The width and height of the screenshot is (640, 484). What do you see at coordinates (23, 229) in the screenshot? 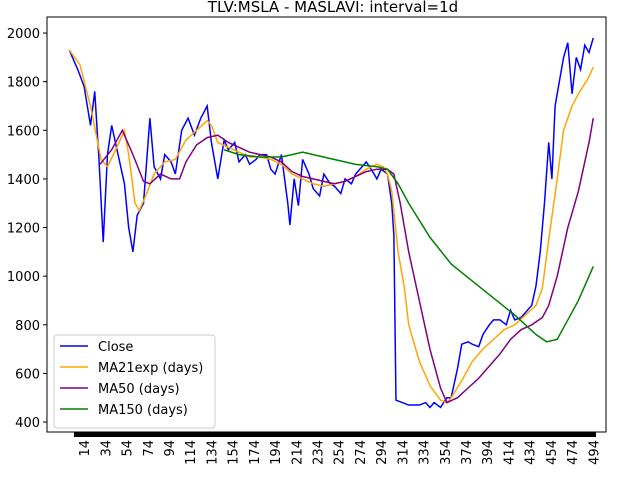
I see `y-tick-label: 1200` at bounding box center [23, 229].